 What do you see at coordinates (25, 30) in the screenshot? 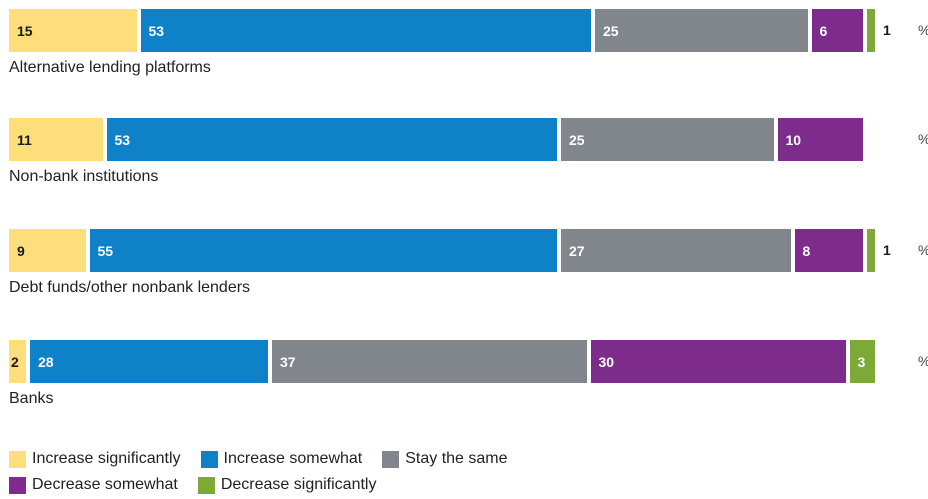
I see `data-label: 15` at bounding box center [25, 30].